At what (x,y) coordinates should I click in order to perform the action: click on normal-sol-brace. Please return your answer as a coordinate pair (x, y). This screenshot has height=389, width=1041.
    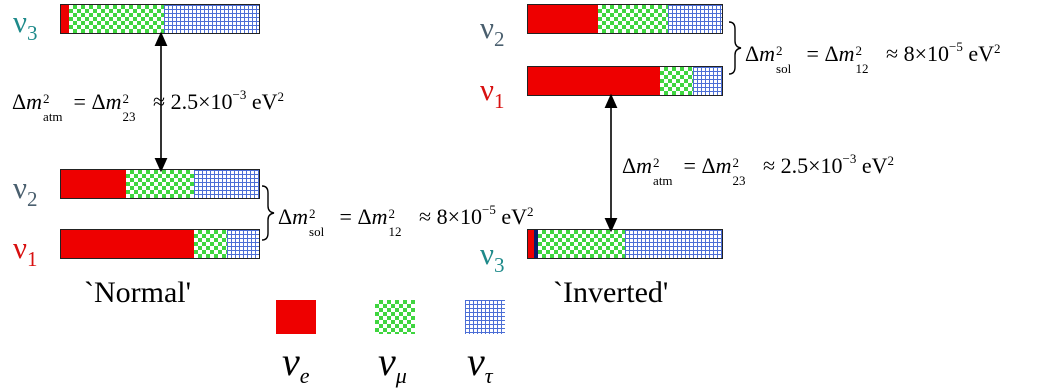
    Looking at the image, I should click on (268, 213).